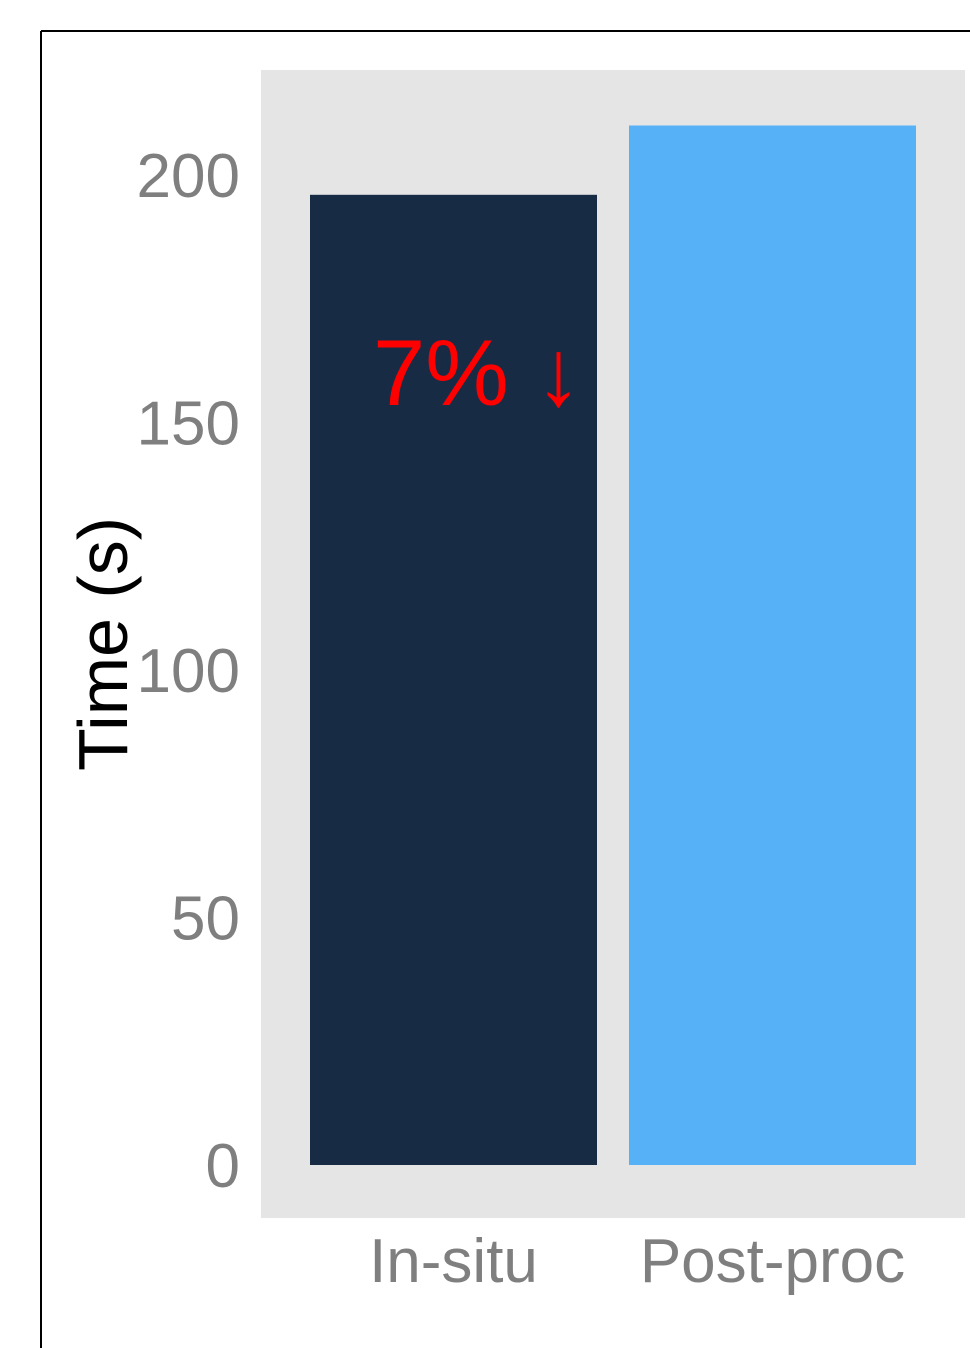 This screenshot has height=1348, width=970. What do you see at coordinates (637, 1261) in the screenshot?
I see `x-axis-labels: In-situ Post-proc` at bounding box center [637, 1261].